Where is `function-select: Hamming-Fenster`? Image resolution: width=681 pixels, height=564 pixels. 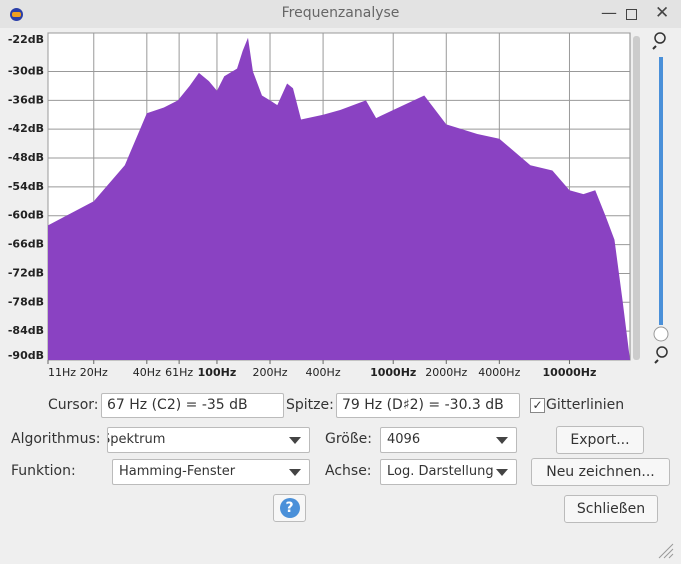
function-select: Hamming-Fenster is located at coordinates (211, 472).